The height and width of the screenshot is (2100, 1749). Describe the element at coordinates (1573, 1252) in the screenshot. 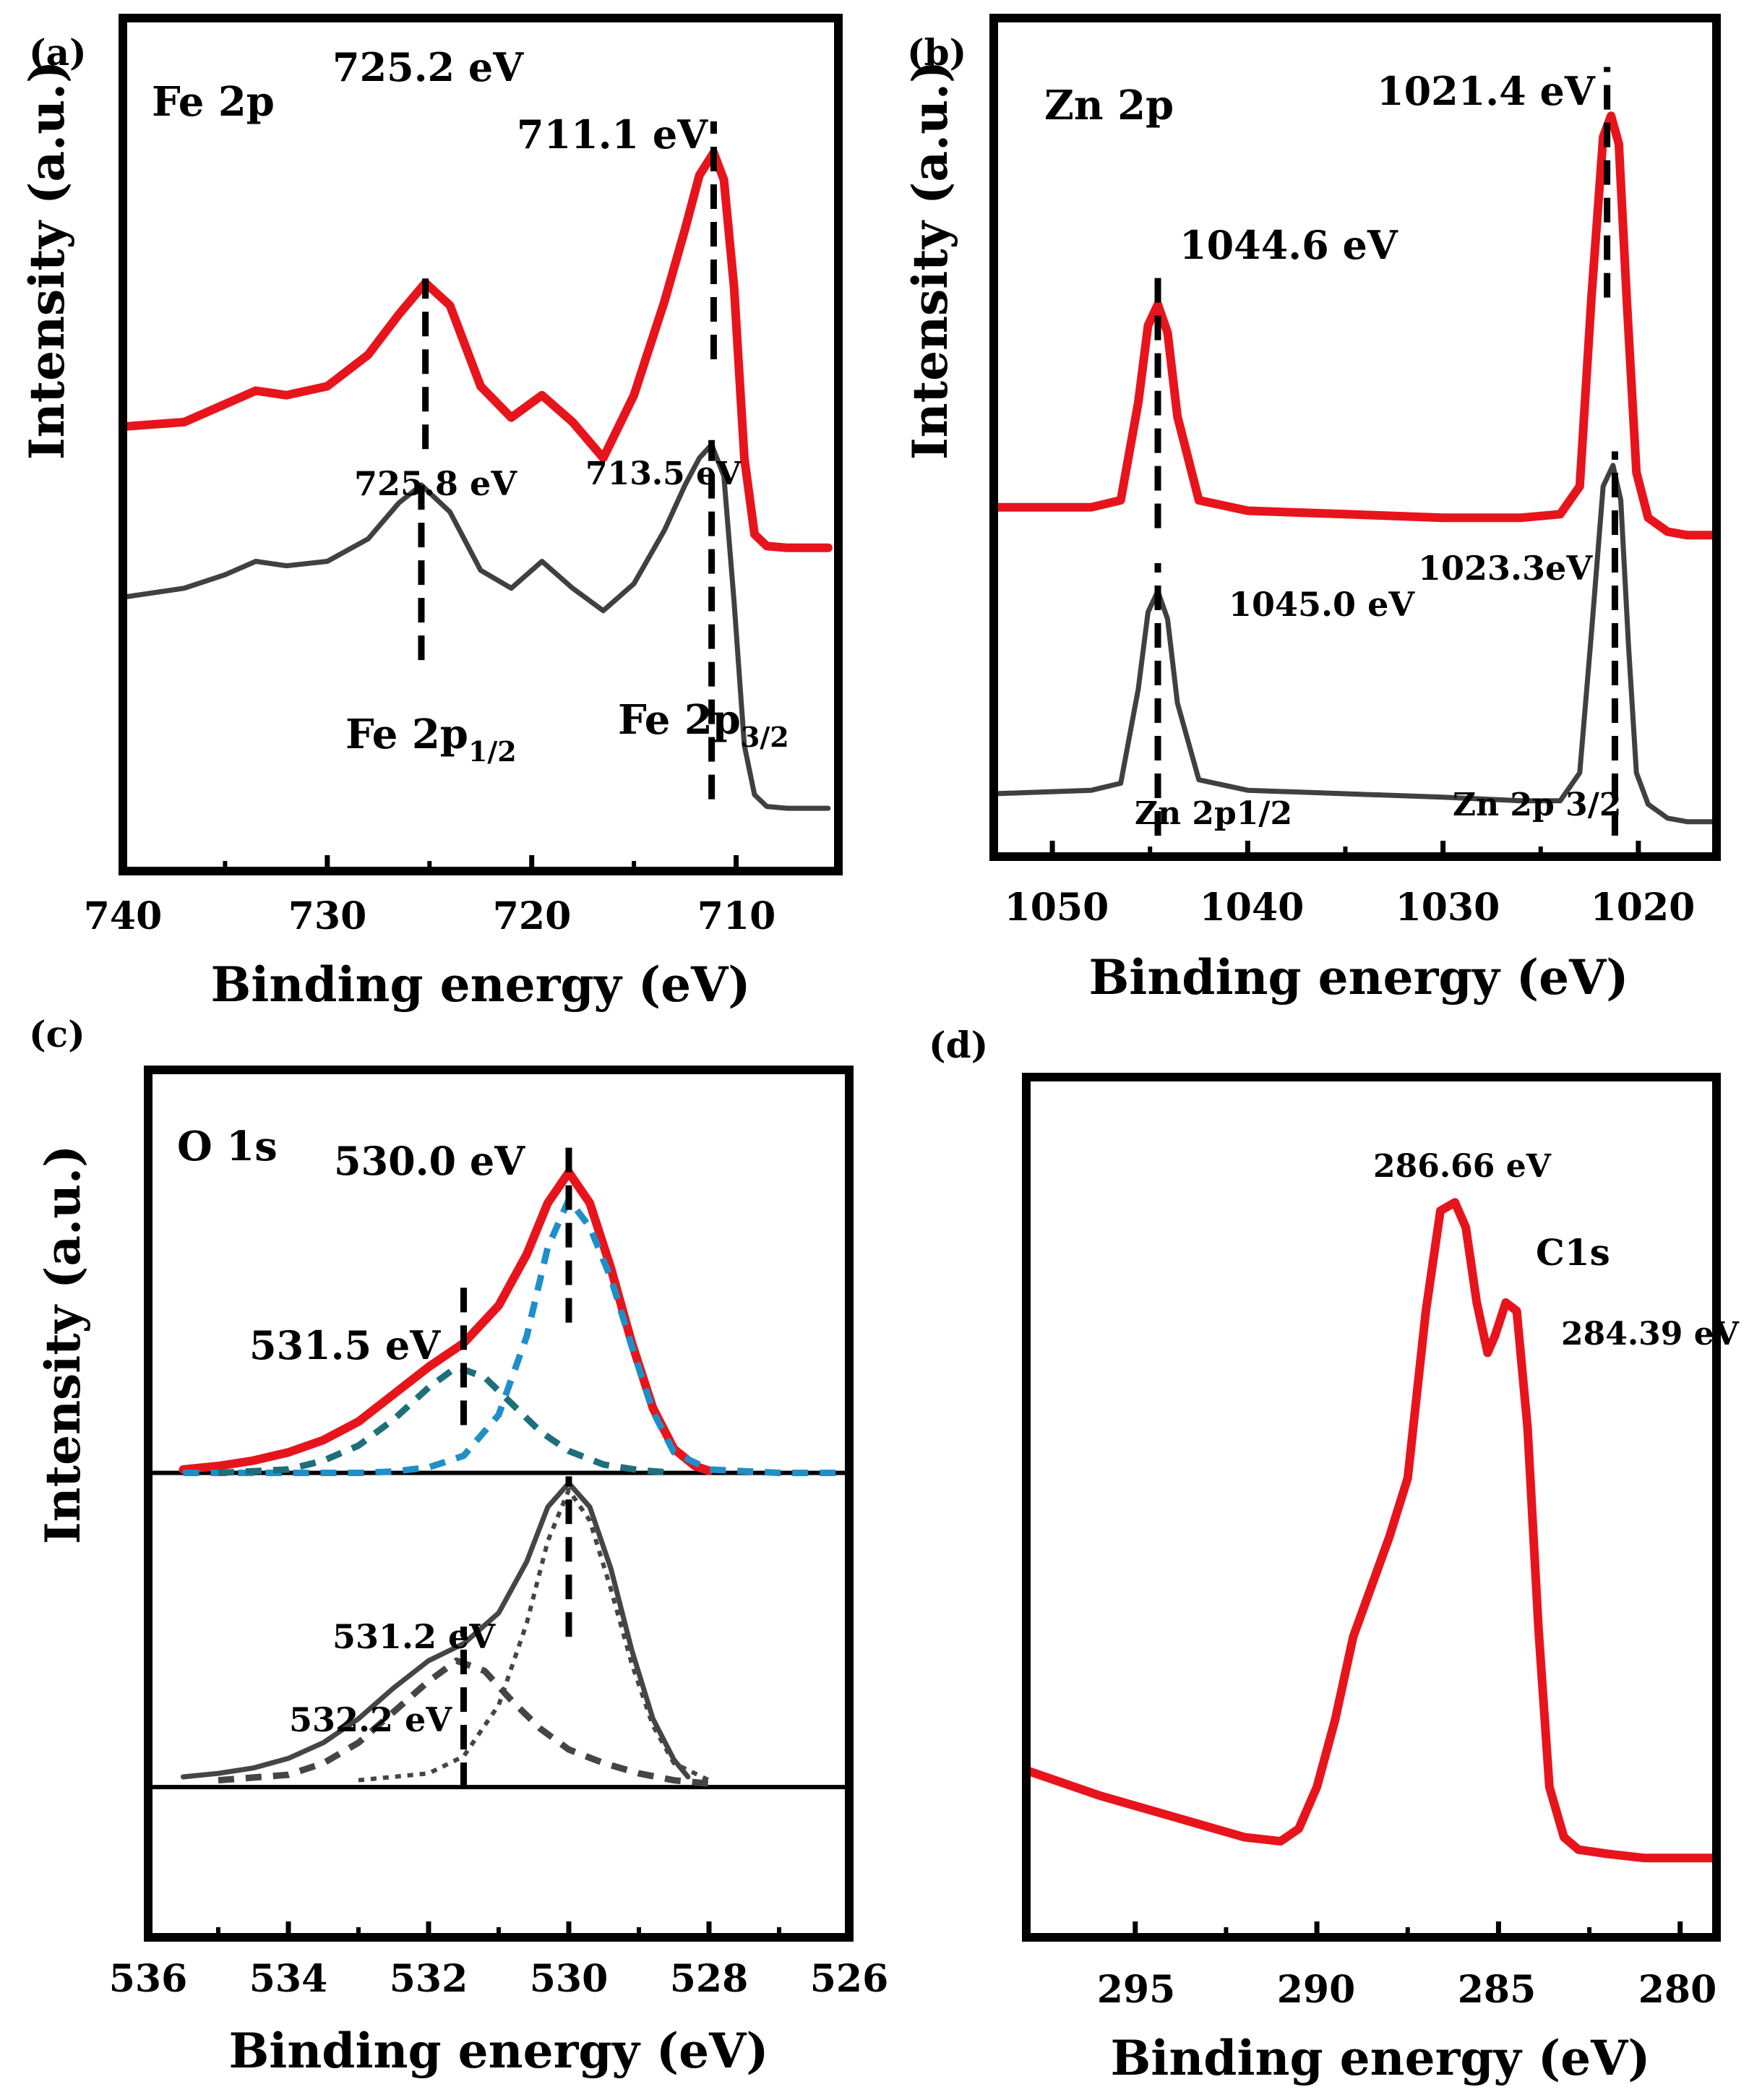

I see `panel-d-element-label: C1s` at that location.